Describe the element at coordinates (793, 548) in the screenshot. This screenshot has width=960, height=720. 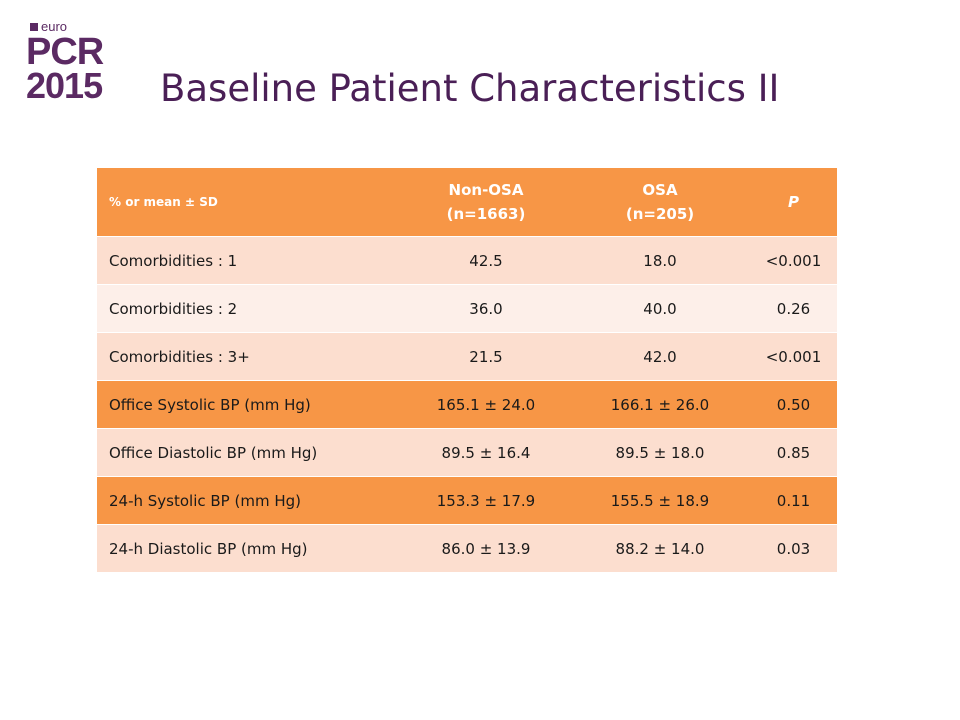
I see `row-p: 0.03` at that location.